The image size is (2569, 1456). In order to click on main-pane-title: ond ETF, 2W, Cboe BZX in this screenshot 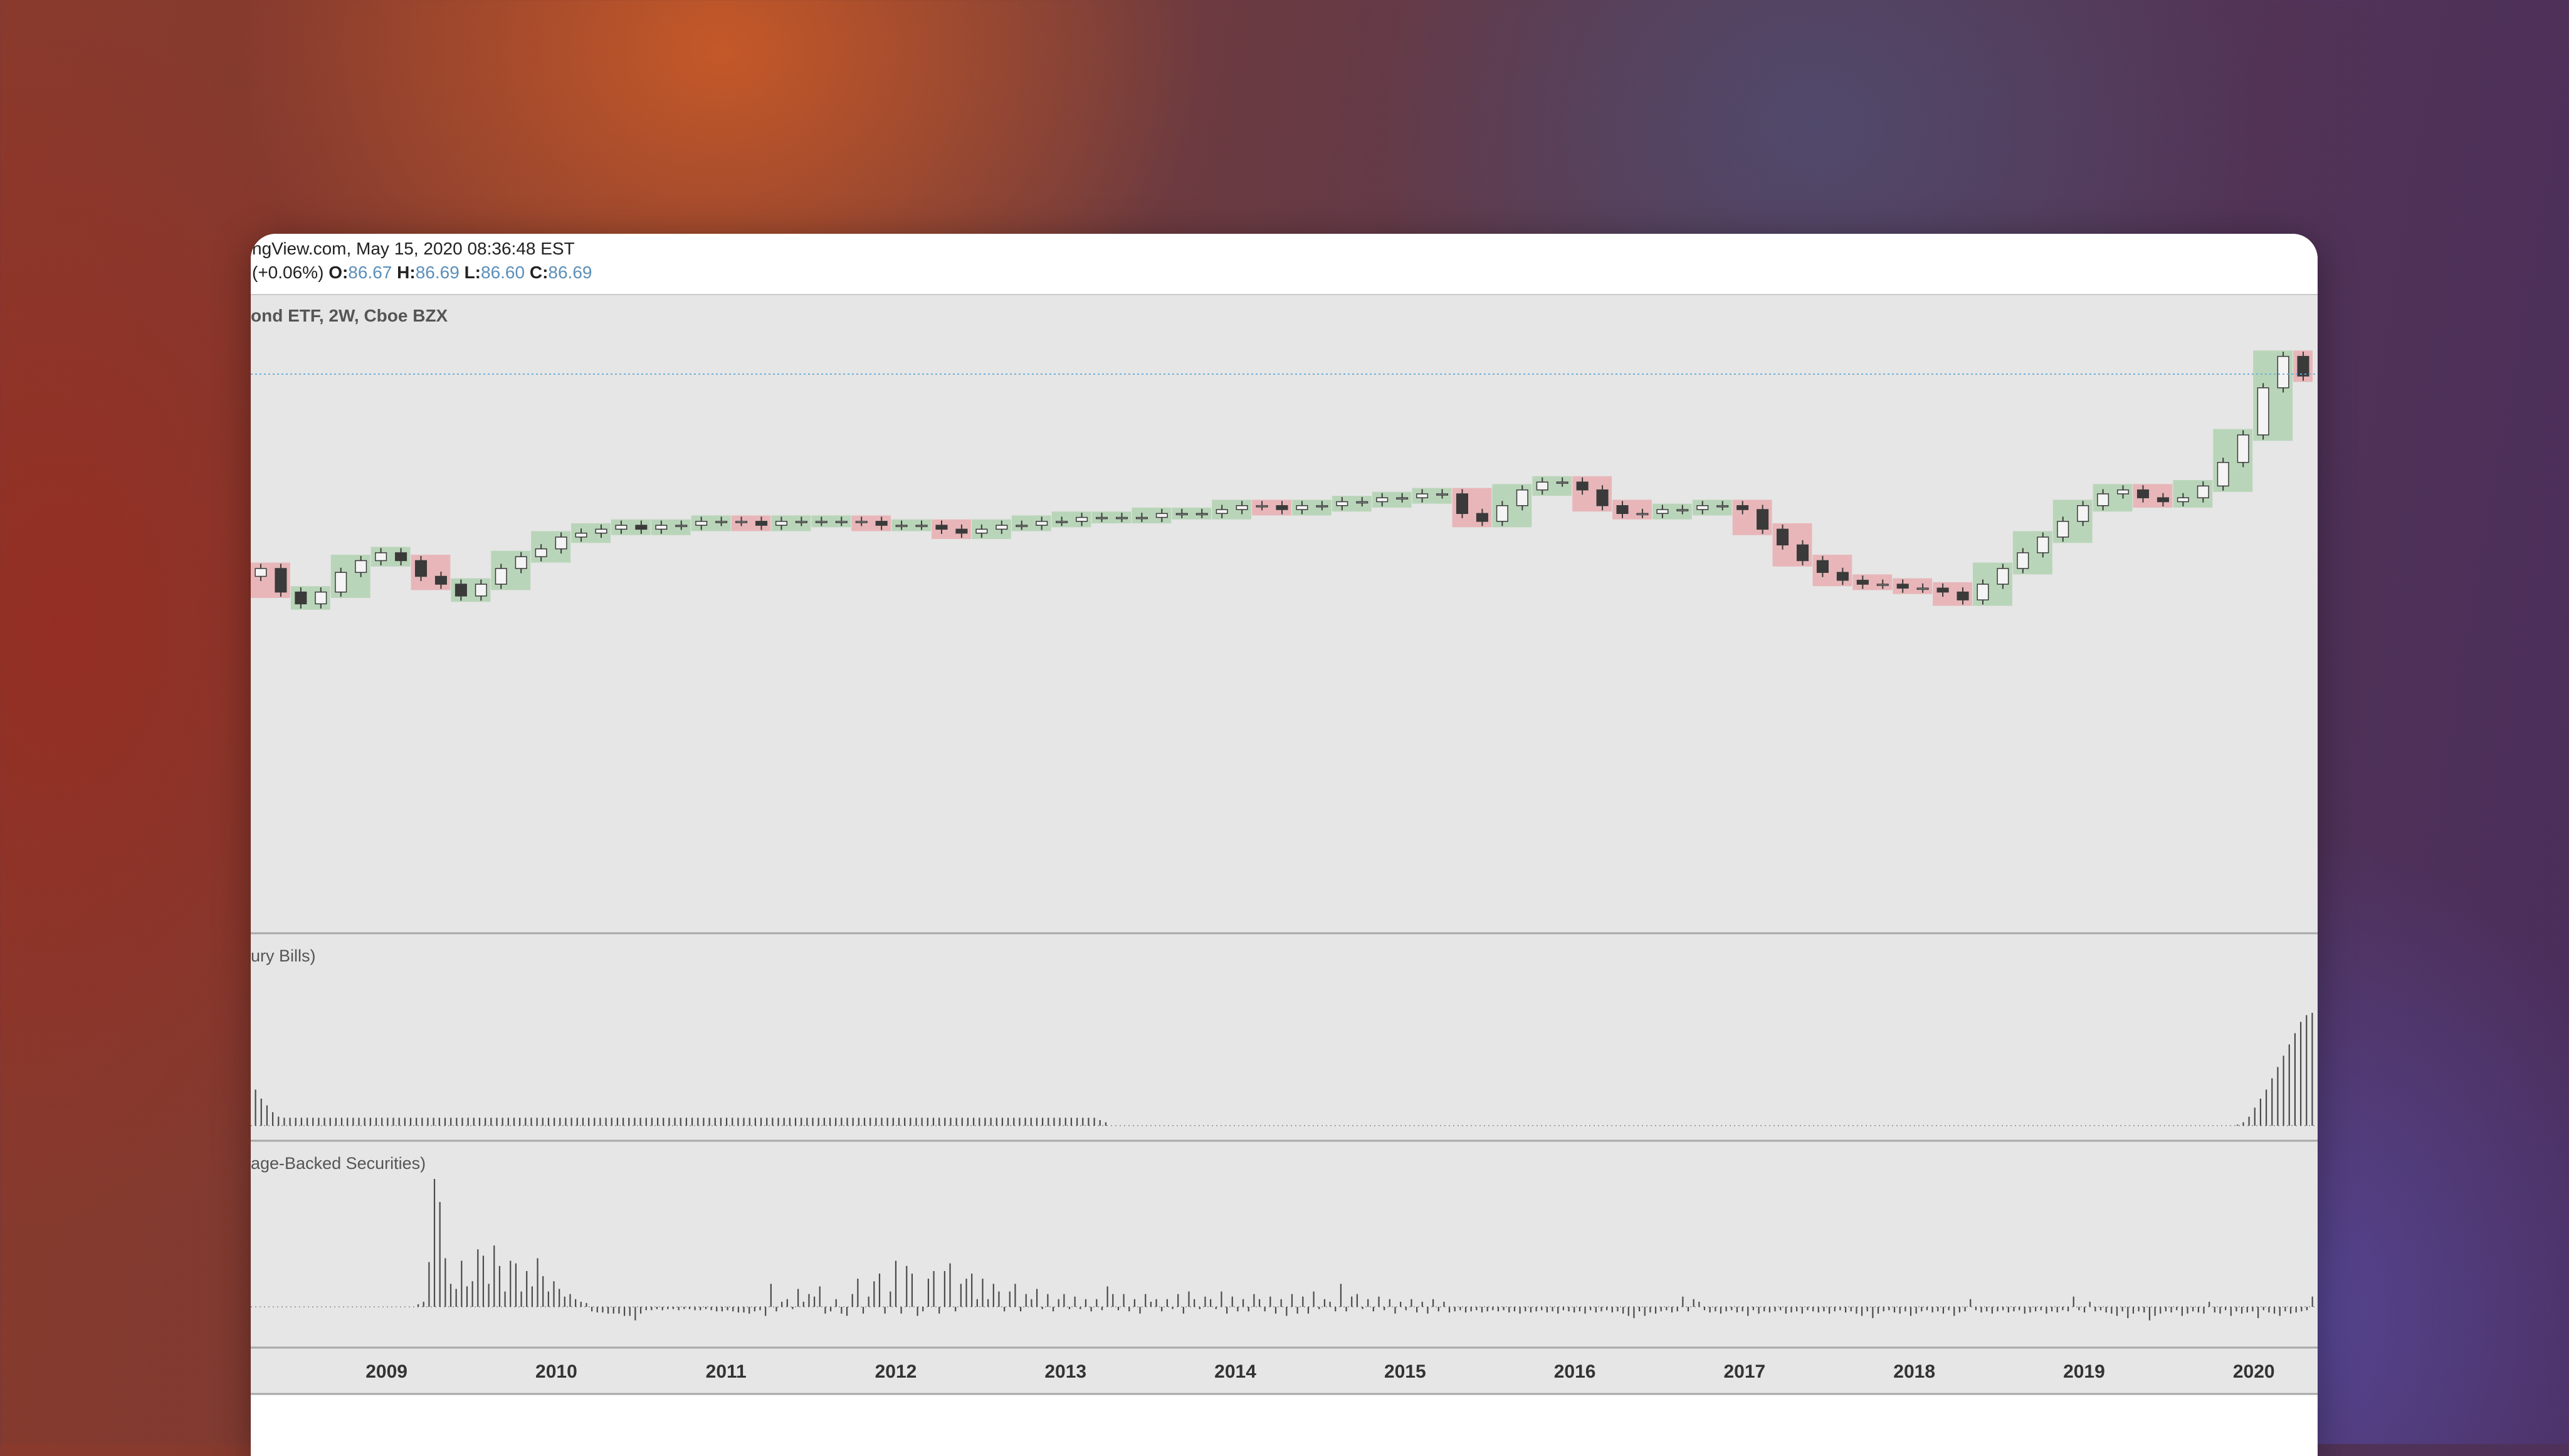, I will do `click(349, 316)`.